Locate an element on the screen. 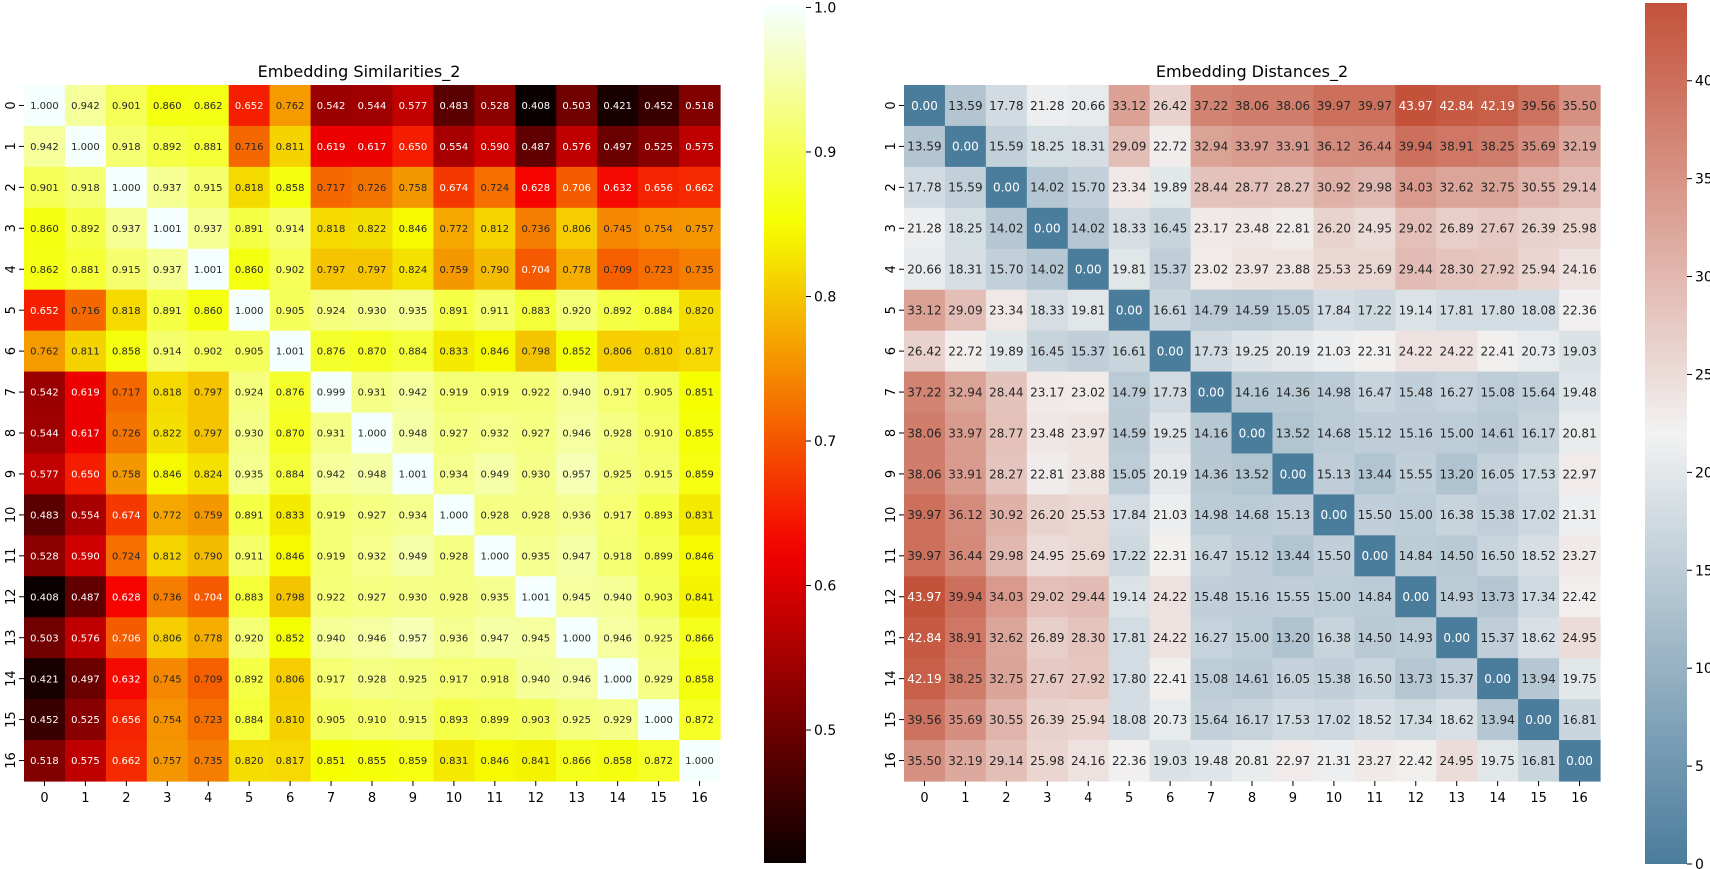 Image resolution: width=1710 pixels, height=869 pixels. cell-value-label: 16.45 is located at coordinates (1047, 351).